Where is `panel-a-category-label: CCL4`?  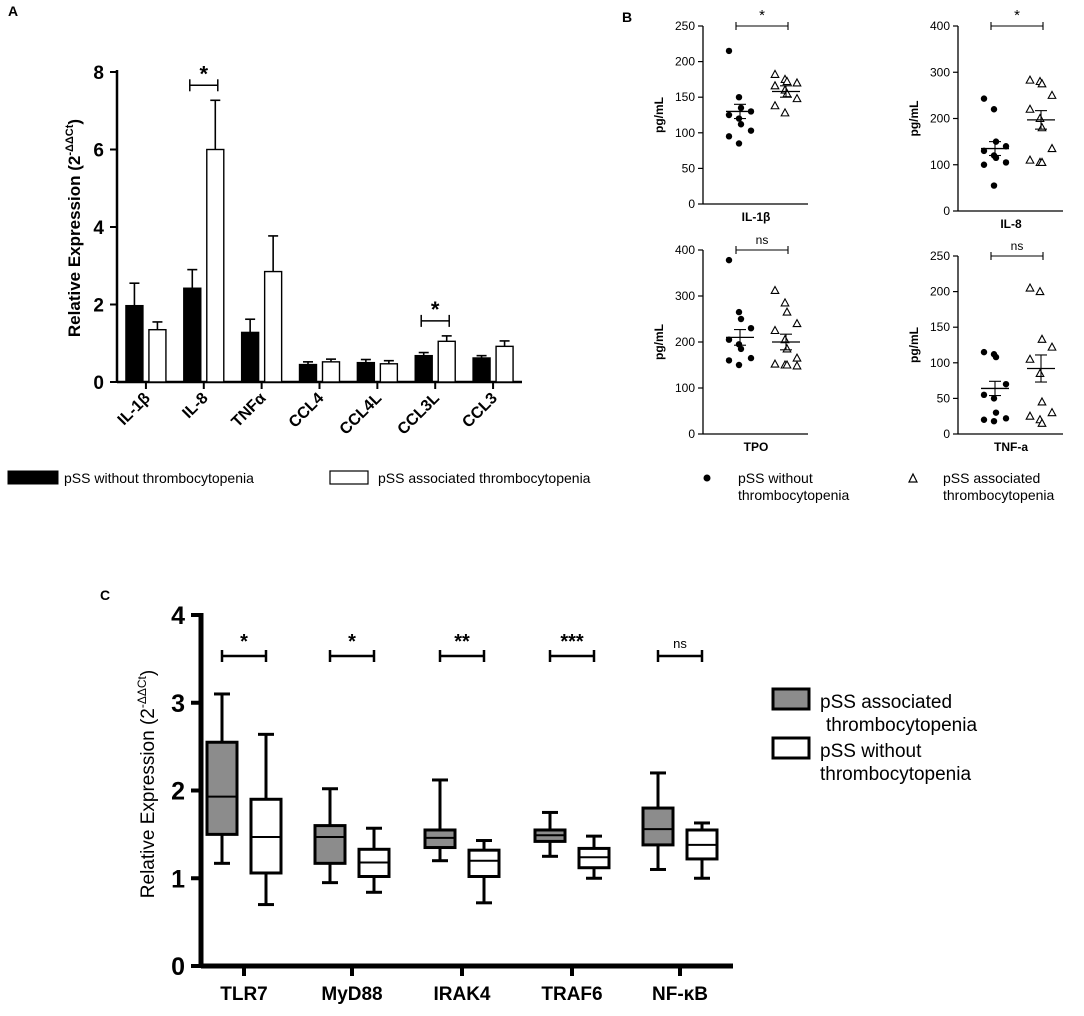
panel-a-category-label: CCL4 is located at coordinates (307, 411).